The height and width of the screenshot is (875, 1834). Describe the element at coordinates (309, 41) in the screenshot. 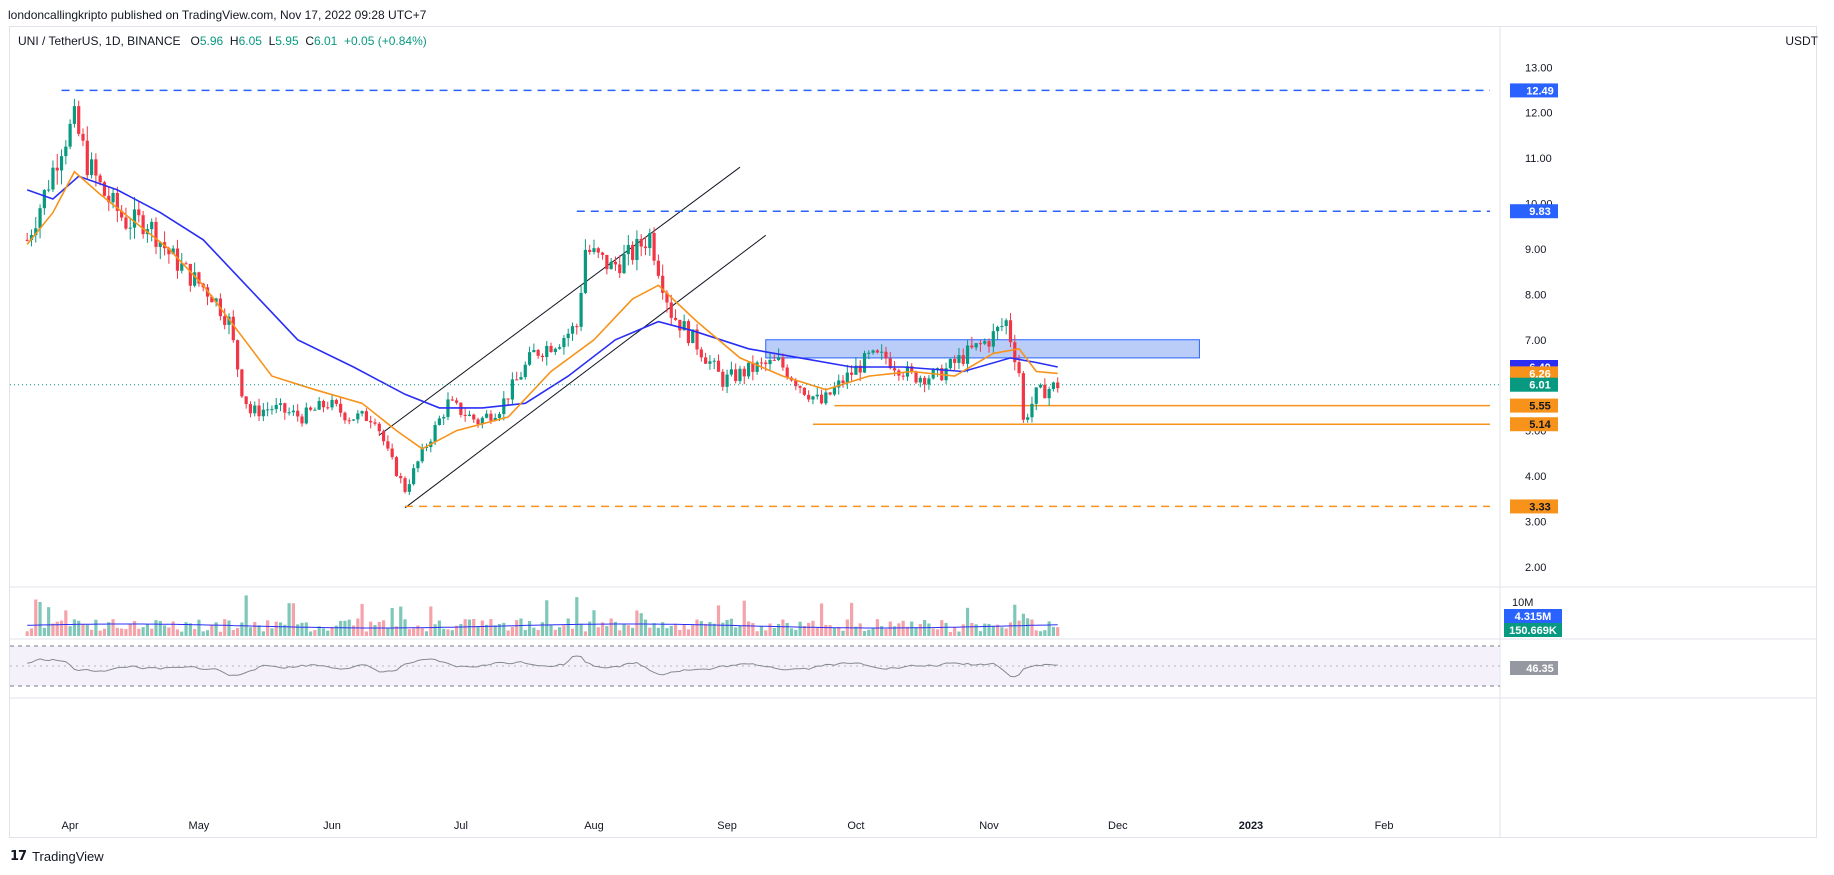

I see `close-label: C` at that location.